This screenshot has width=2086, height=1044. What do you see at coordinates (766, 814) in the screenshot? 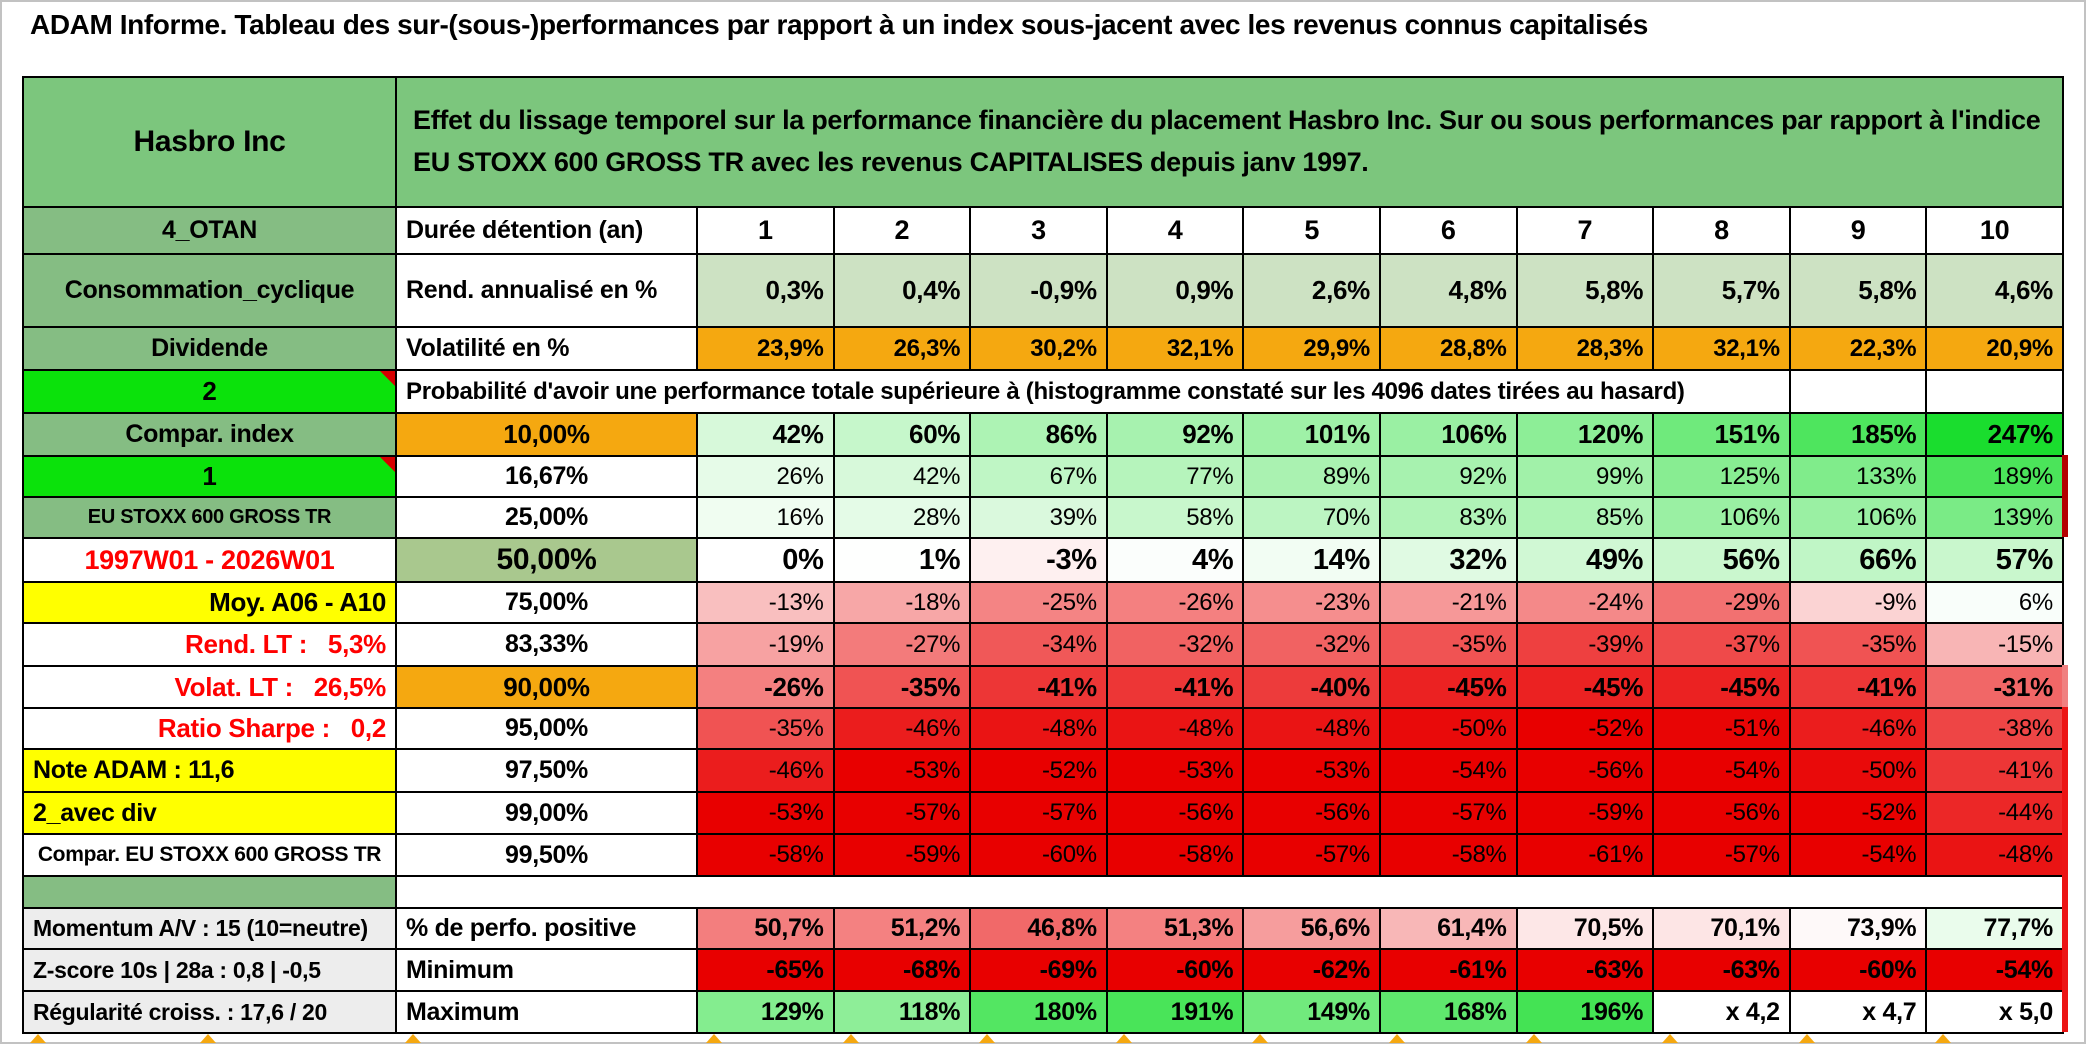
I see `cell-p99-1: -53%` at bounding box center [766, 814].